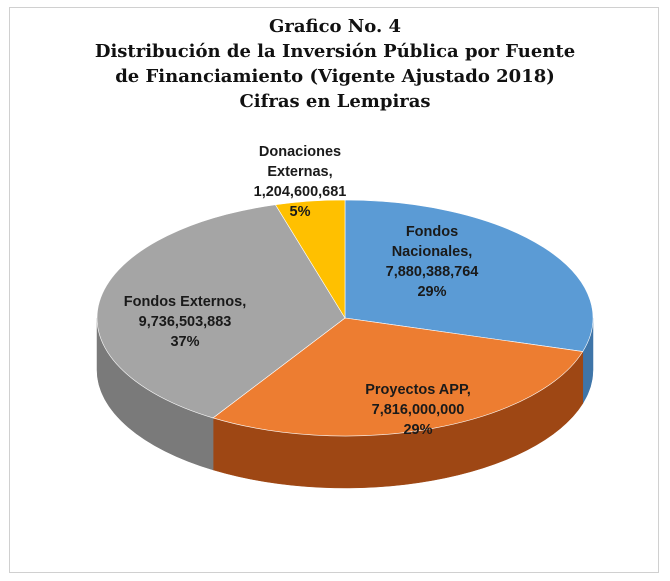  I want to click on label-name: Fondos Nacionales,, so click(432, 242).